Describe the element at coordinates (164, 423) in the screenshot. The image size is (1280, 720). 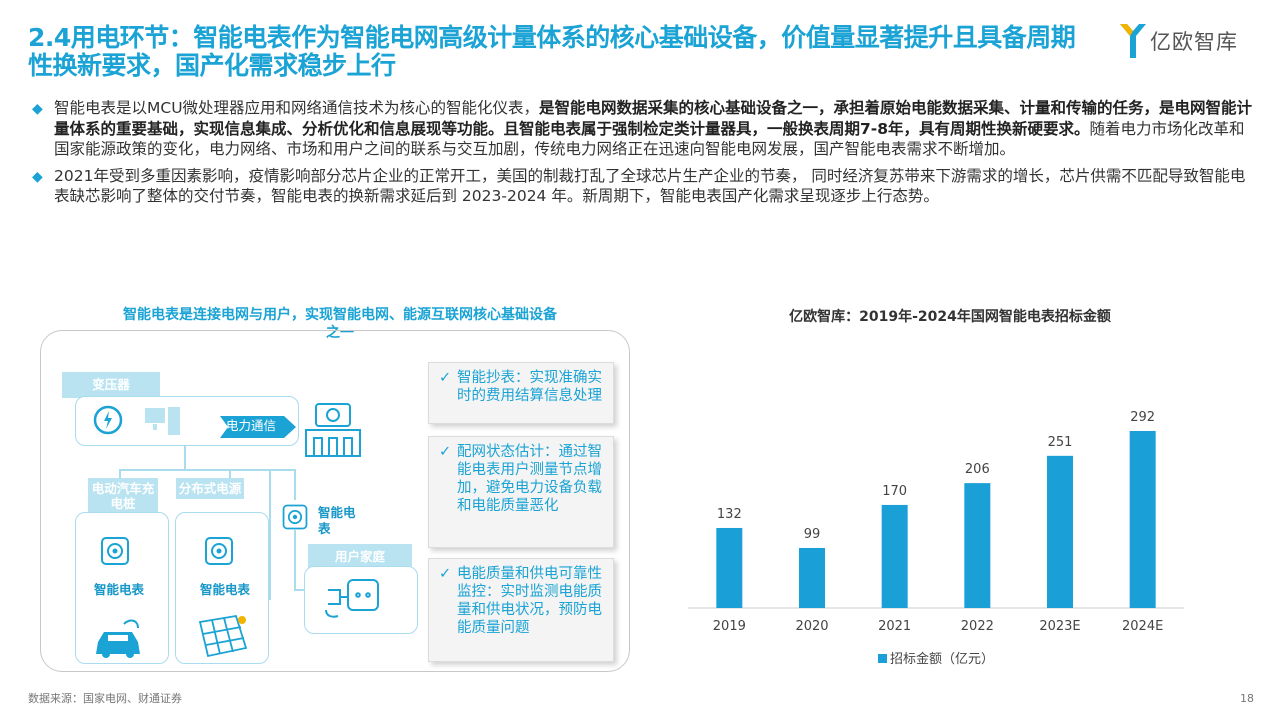
I see `computer-icon` at that location.